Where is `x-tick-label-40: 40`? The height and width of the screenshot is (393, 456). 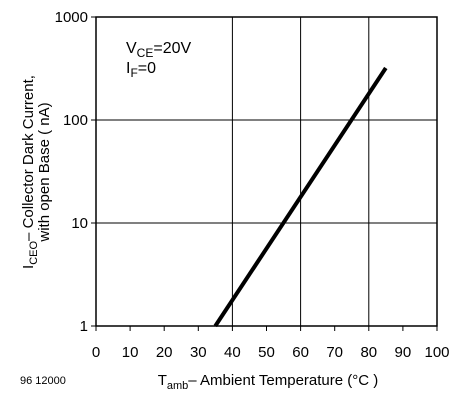
x-tick-label-40: 40 is located at coordinates (232, 352).